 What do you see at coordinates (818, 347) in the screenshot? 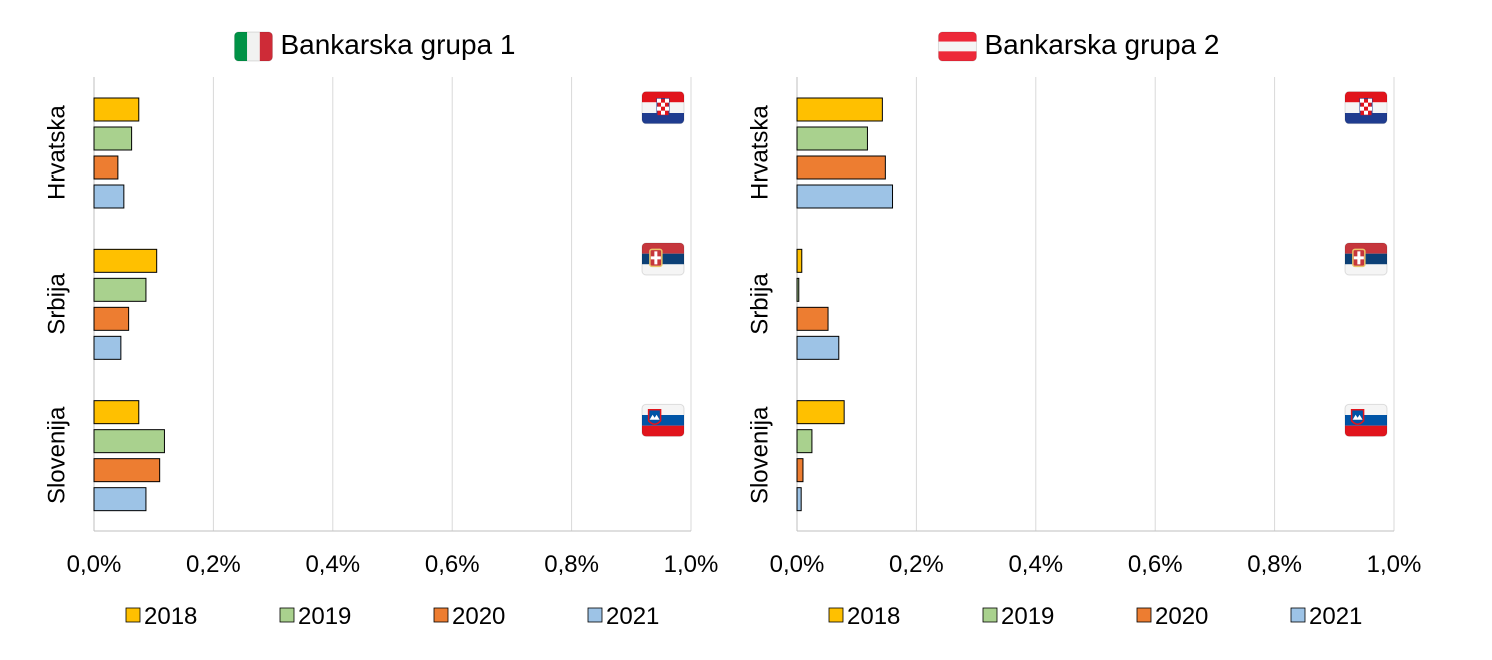
I see `panel-2-bar-srbija-2021` at bounding box center [818, 347].